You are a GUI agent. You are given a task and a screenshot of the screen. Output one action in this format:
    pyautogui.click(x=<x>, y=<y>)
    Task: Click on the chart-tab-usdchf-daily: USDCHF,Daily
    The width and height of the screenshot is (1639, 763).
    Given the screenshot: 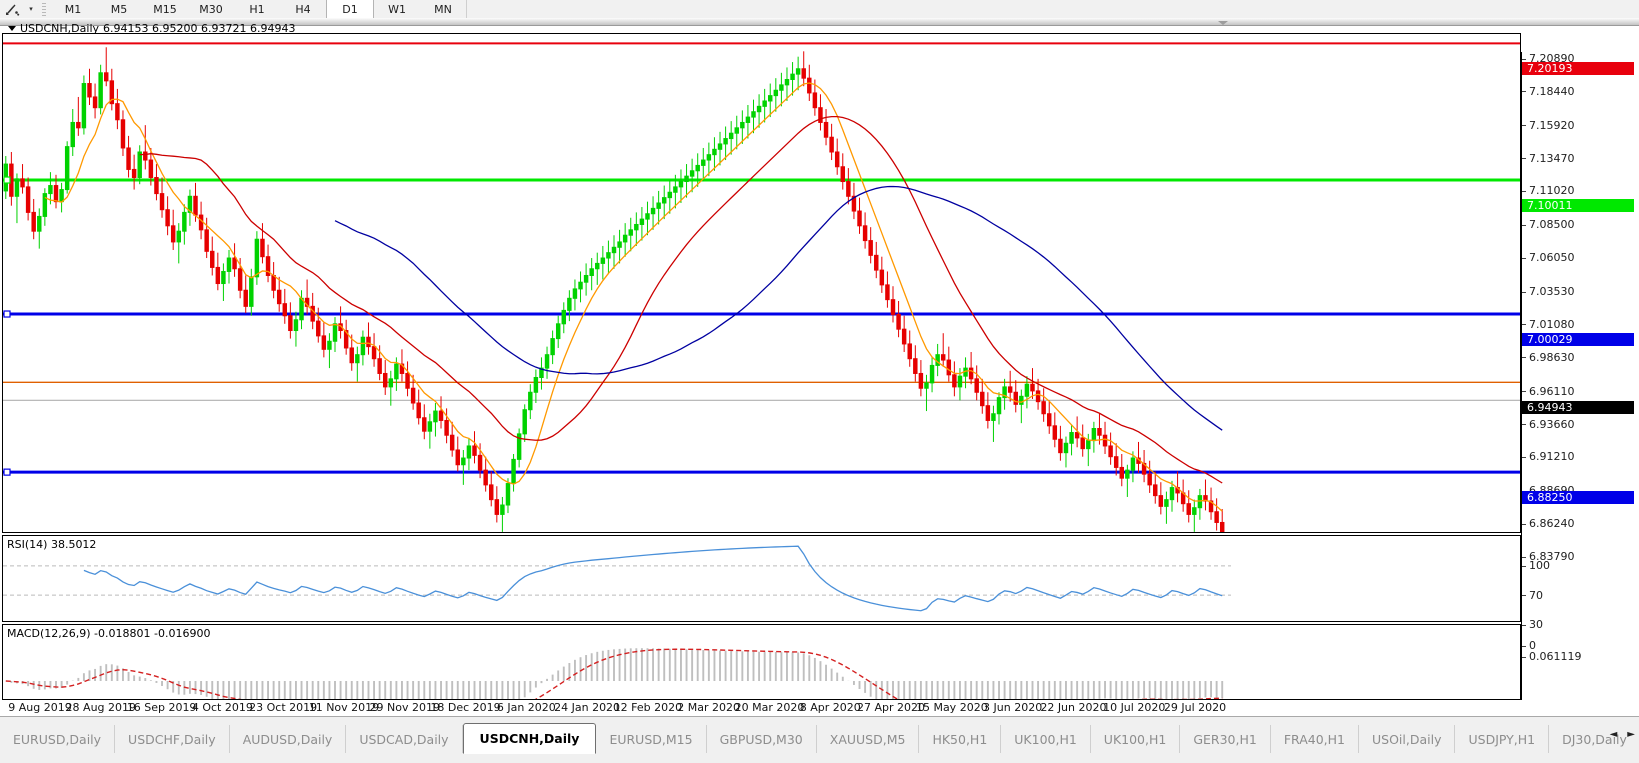 What is the action you would take?
    pyautogui.click(x=172, y=739)
    